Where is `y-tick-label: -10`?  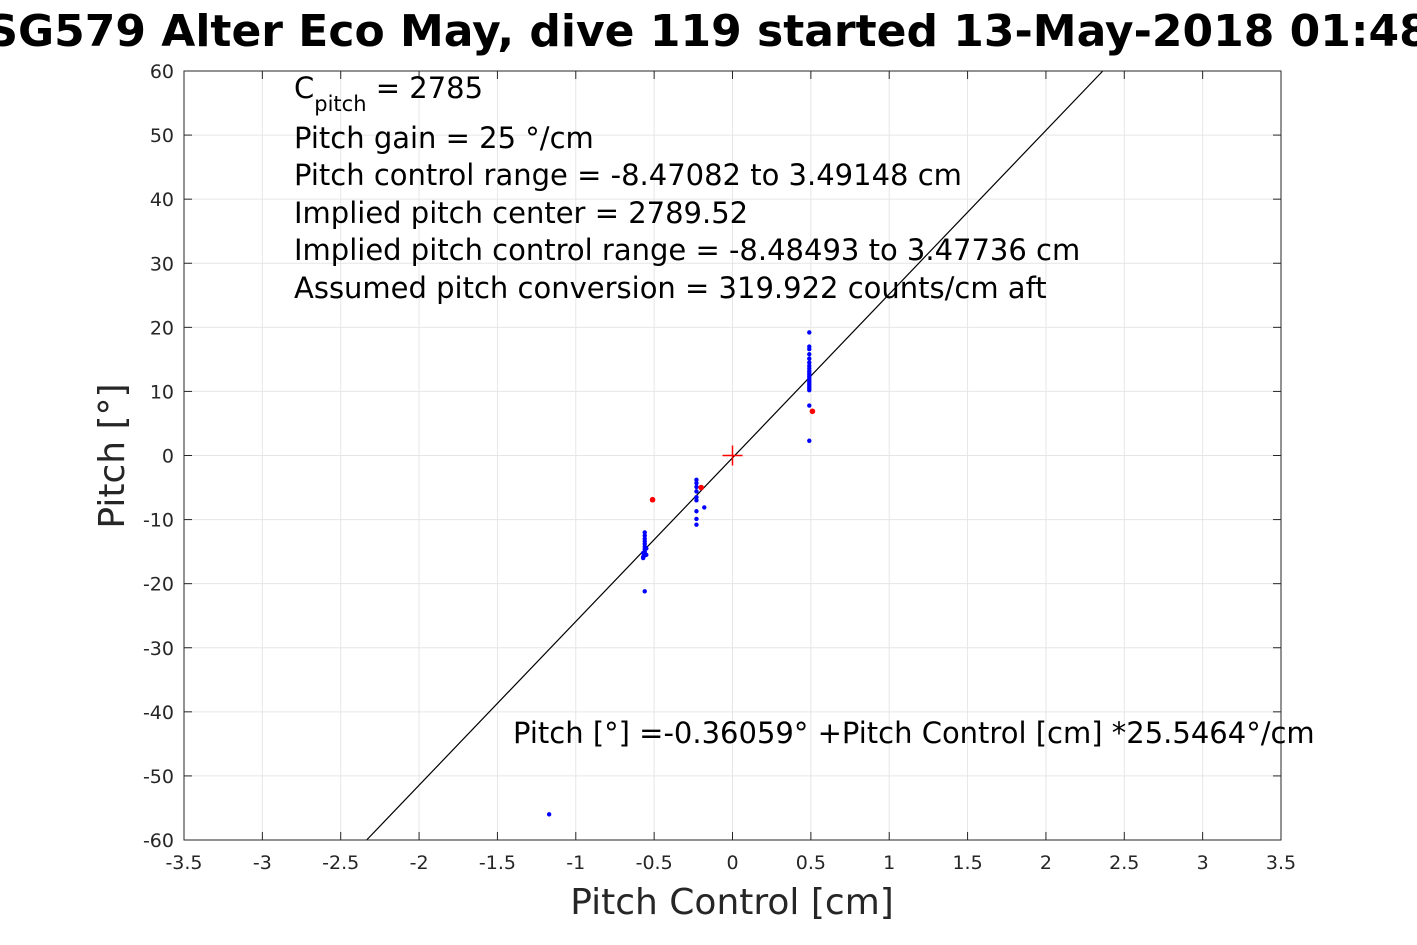 y-tick-label: -10 is located at coordinates (158, 521).